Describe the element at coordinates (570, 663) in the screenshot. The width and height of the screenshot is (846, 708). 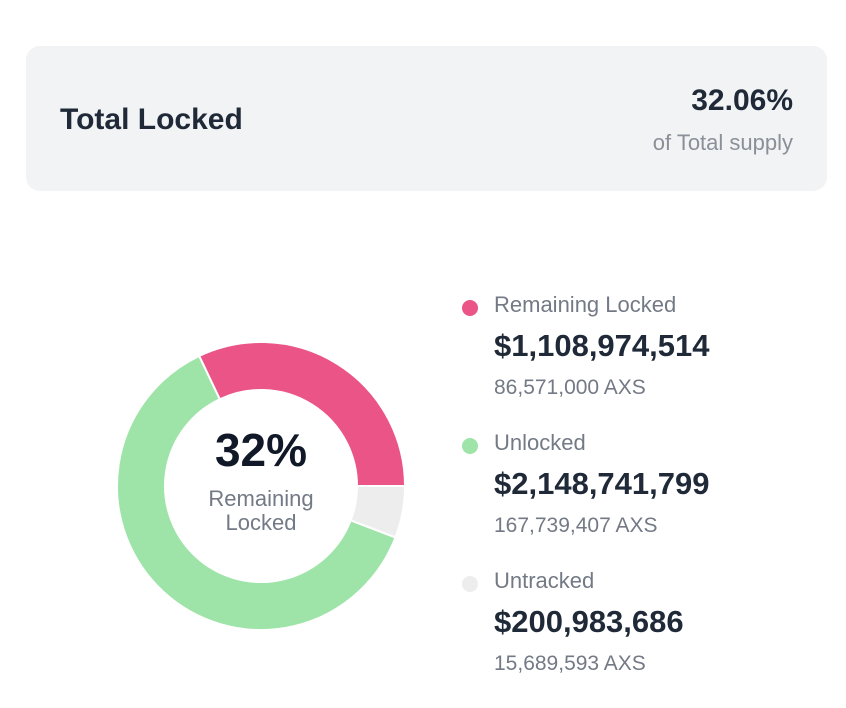
I see `legend-token-amount: 15,689,593 AXS` at that location.